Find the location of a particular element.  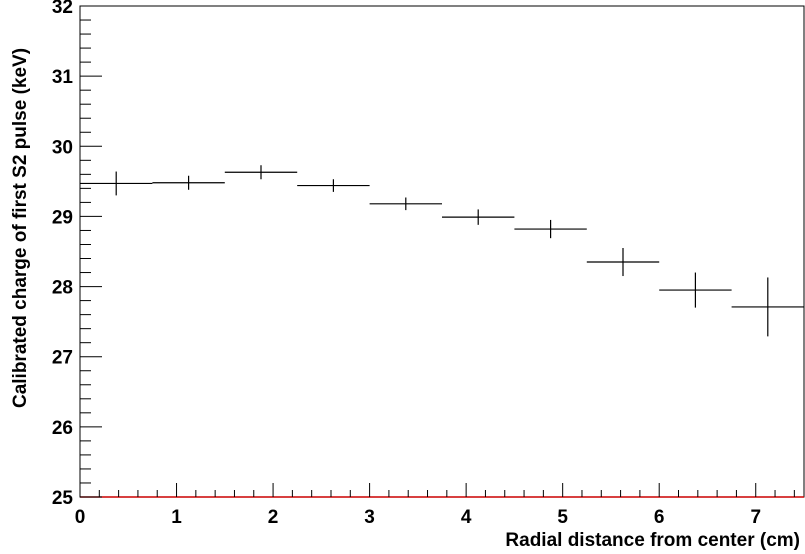

y-tick-label: 32 is located at coordinates (62, 9).